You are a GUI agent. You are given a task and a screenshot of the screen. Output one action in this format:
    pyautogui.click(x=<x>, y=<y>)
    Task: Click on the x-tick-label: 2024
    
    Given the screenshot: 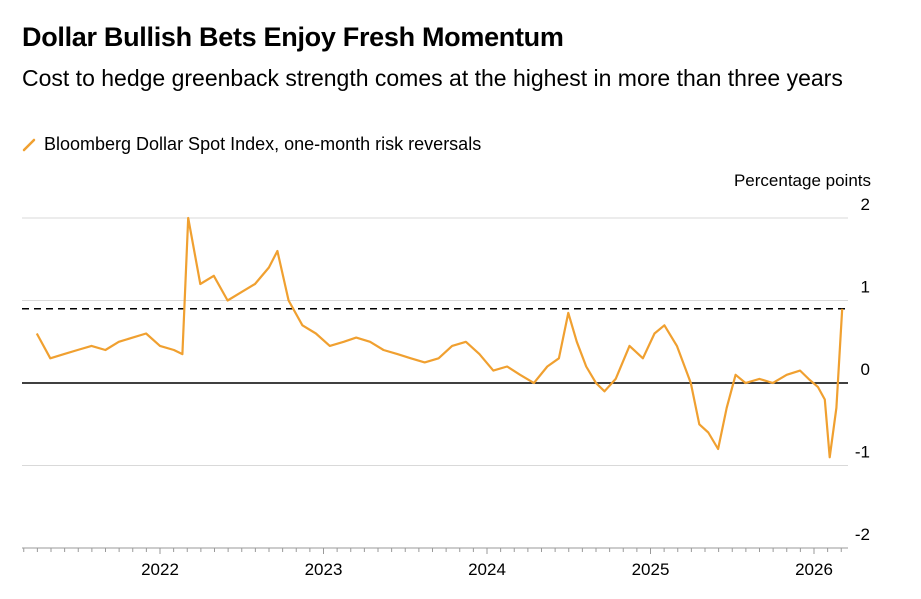 What is the action you would take?
    pyautogui.click(x=487, y=569)
    